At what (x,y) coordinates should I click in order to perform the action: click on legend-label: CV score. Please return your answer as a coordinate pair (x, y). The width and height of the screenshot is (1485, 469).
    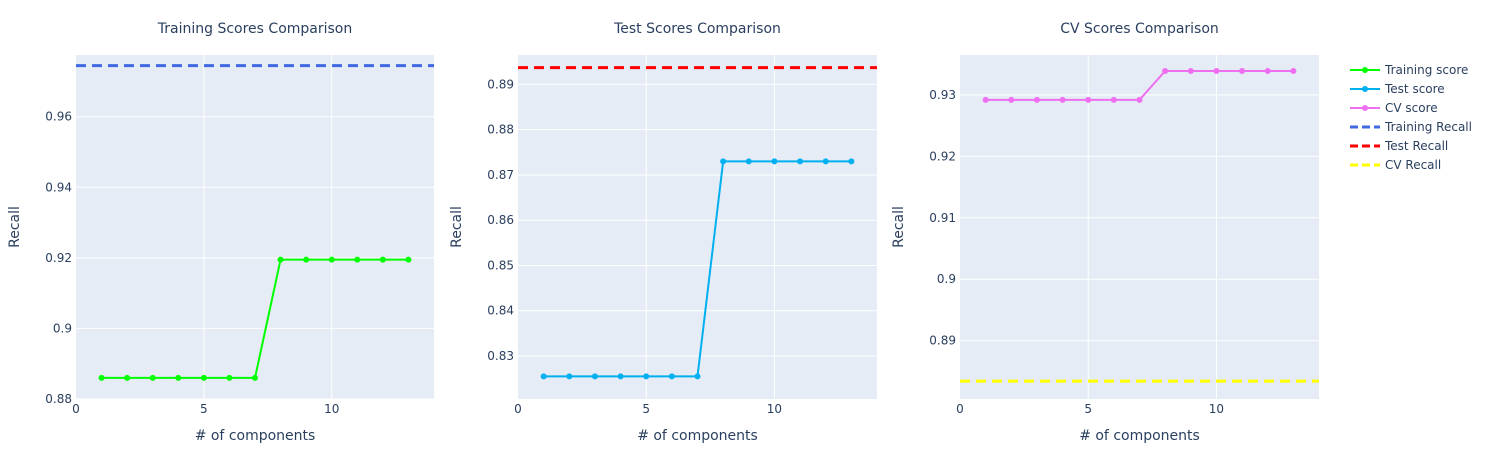
    Looking at the image, I should click on (1411, 108).